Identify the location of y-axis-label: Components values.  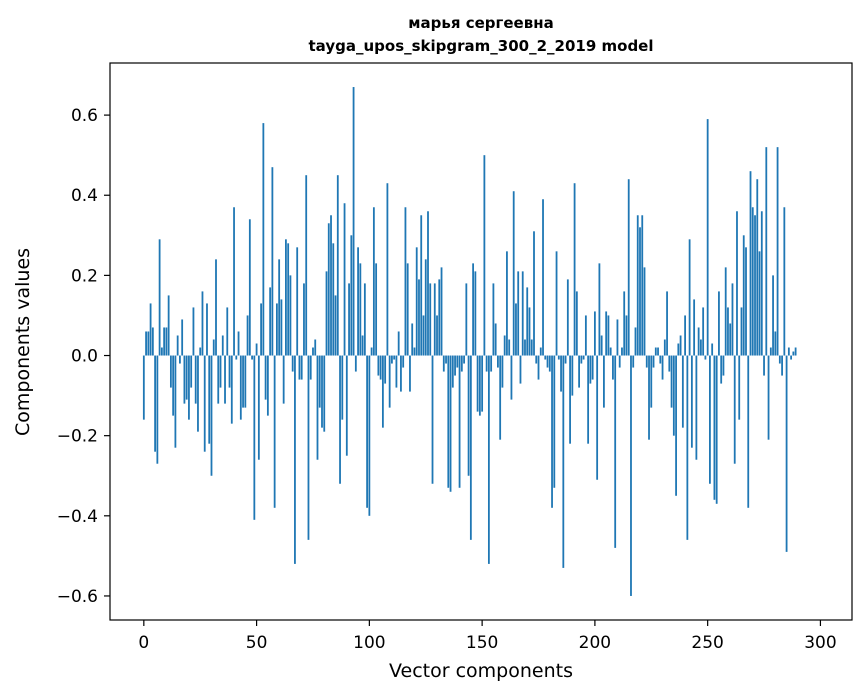
(23, 342).